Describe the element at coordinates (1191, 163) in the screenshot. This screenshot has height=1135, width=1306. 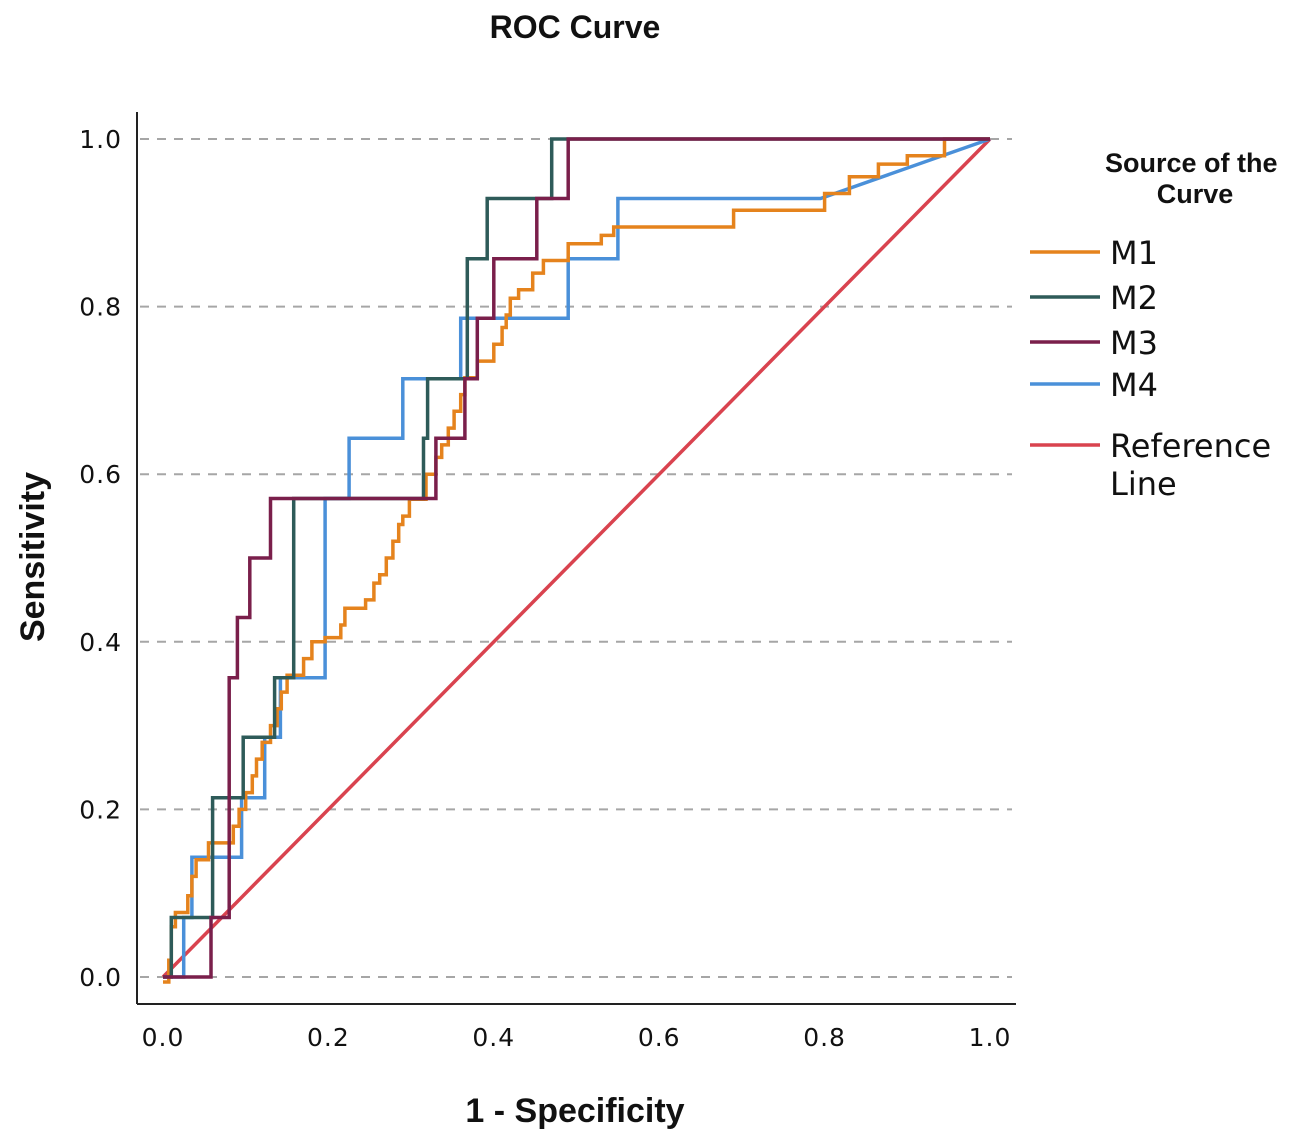
I see `legend-title-line-1: Source of the` at that location.